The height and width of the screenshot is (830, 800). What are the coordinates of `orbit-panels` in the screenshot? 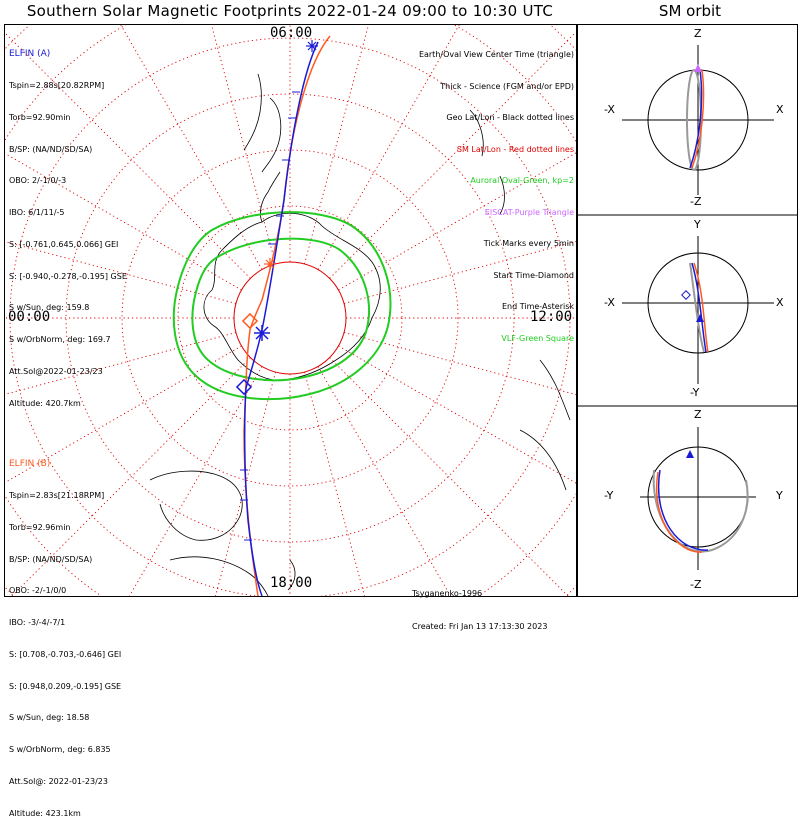 It's located at (698, 307).